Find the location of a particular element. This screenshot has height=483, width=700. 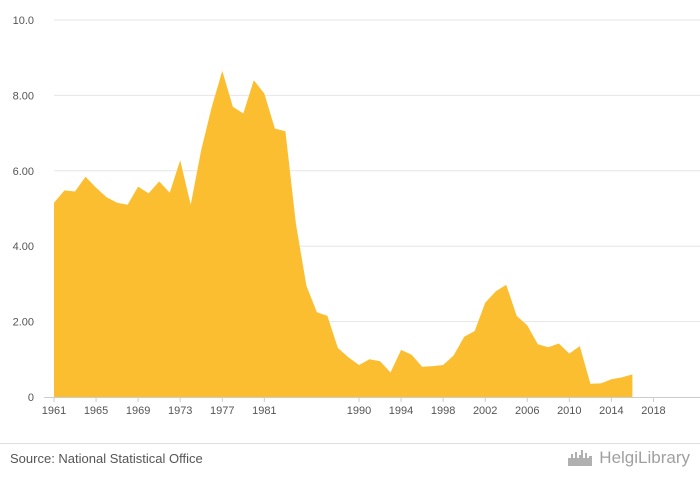

city-skyline-icon is located at coordinates (580, 458).